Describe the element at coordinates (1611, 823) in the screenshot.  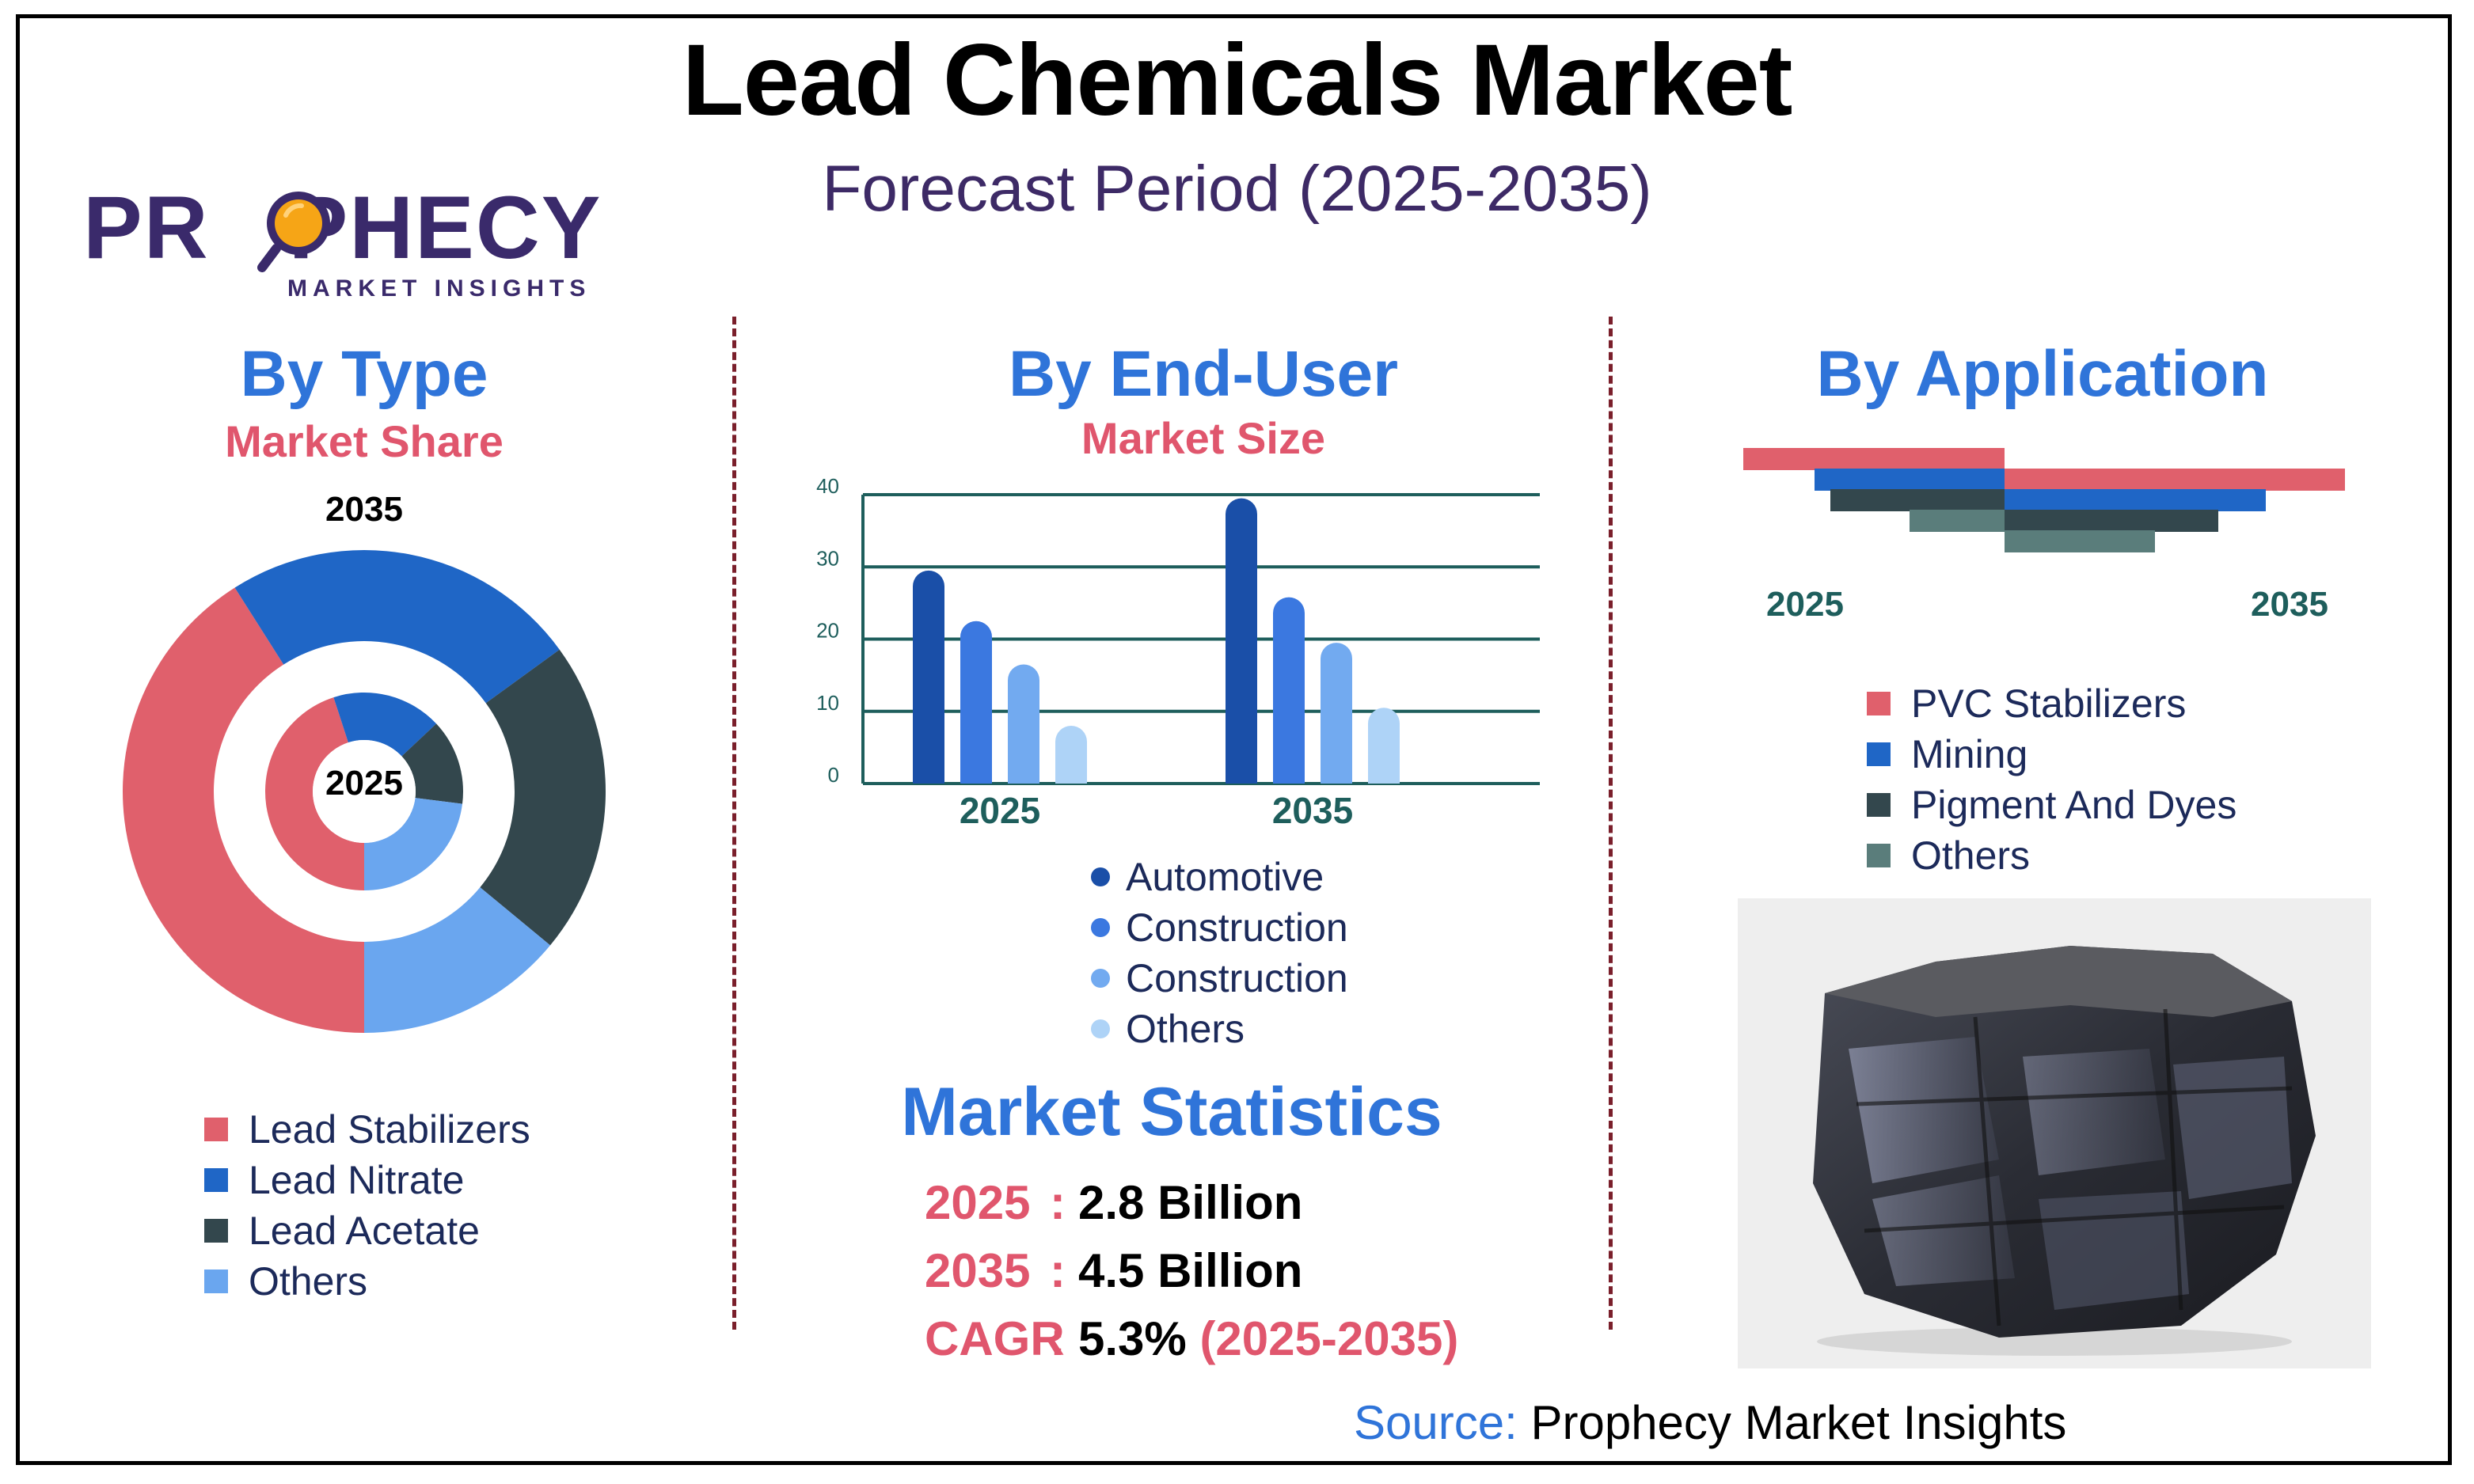
I see `divider-right` at that location.